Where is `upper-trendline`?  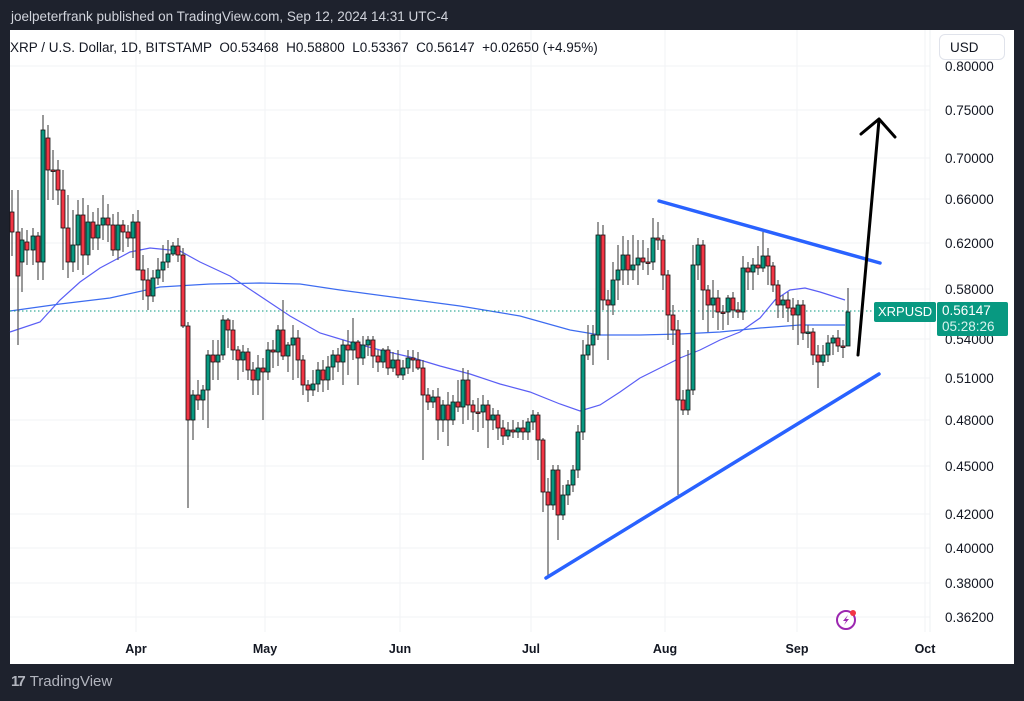
upper-trendline is located at coordinates (769, 232).